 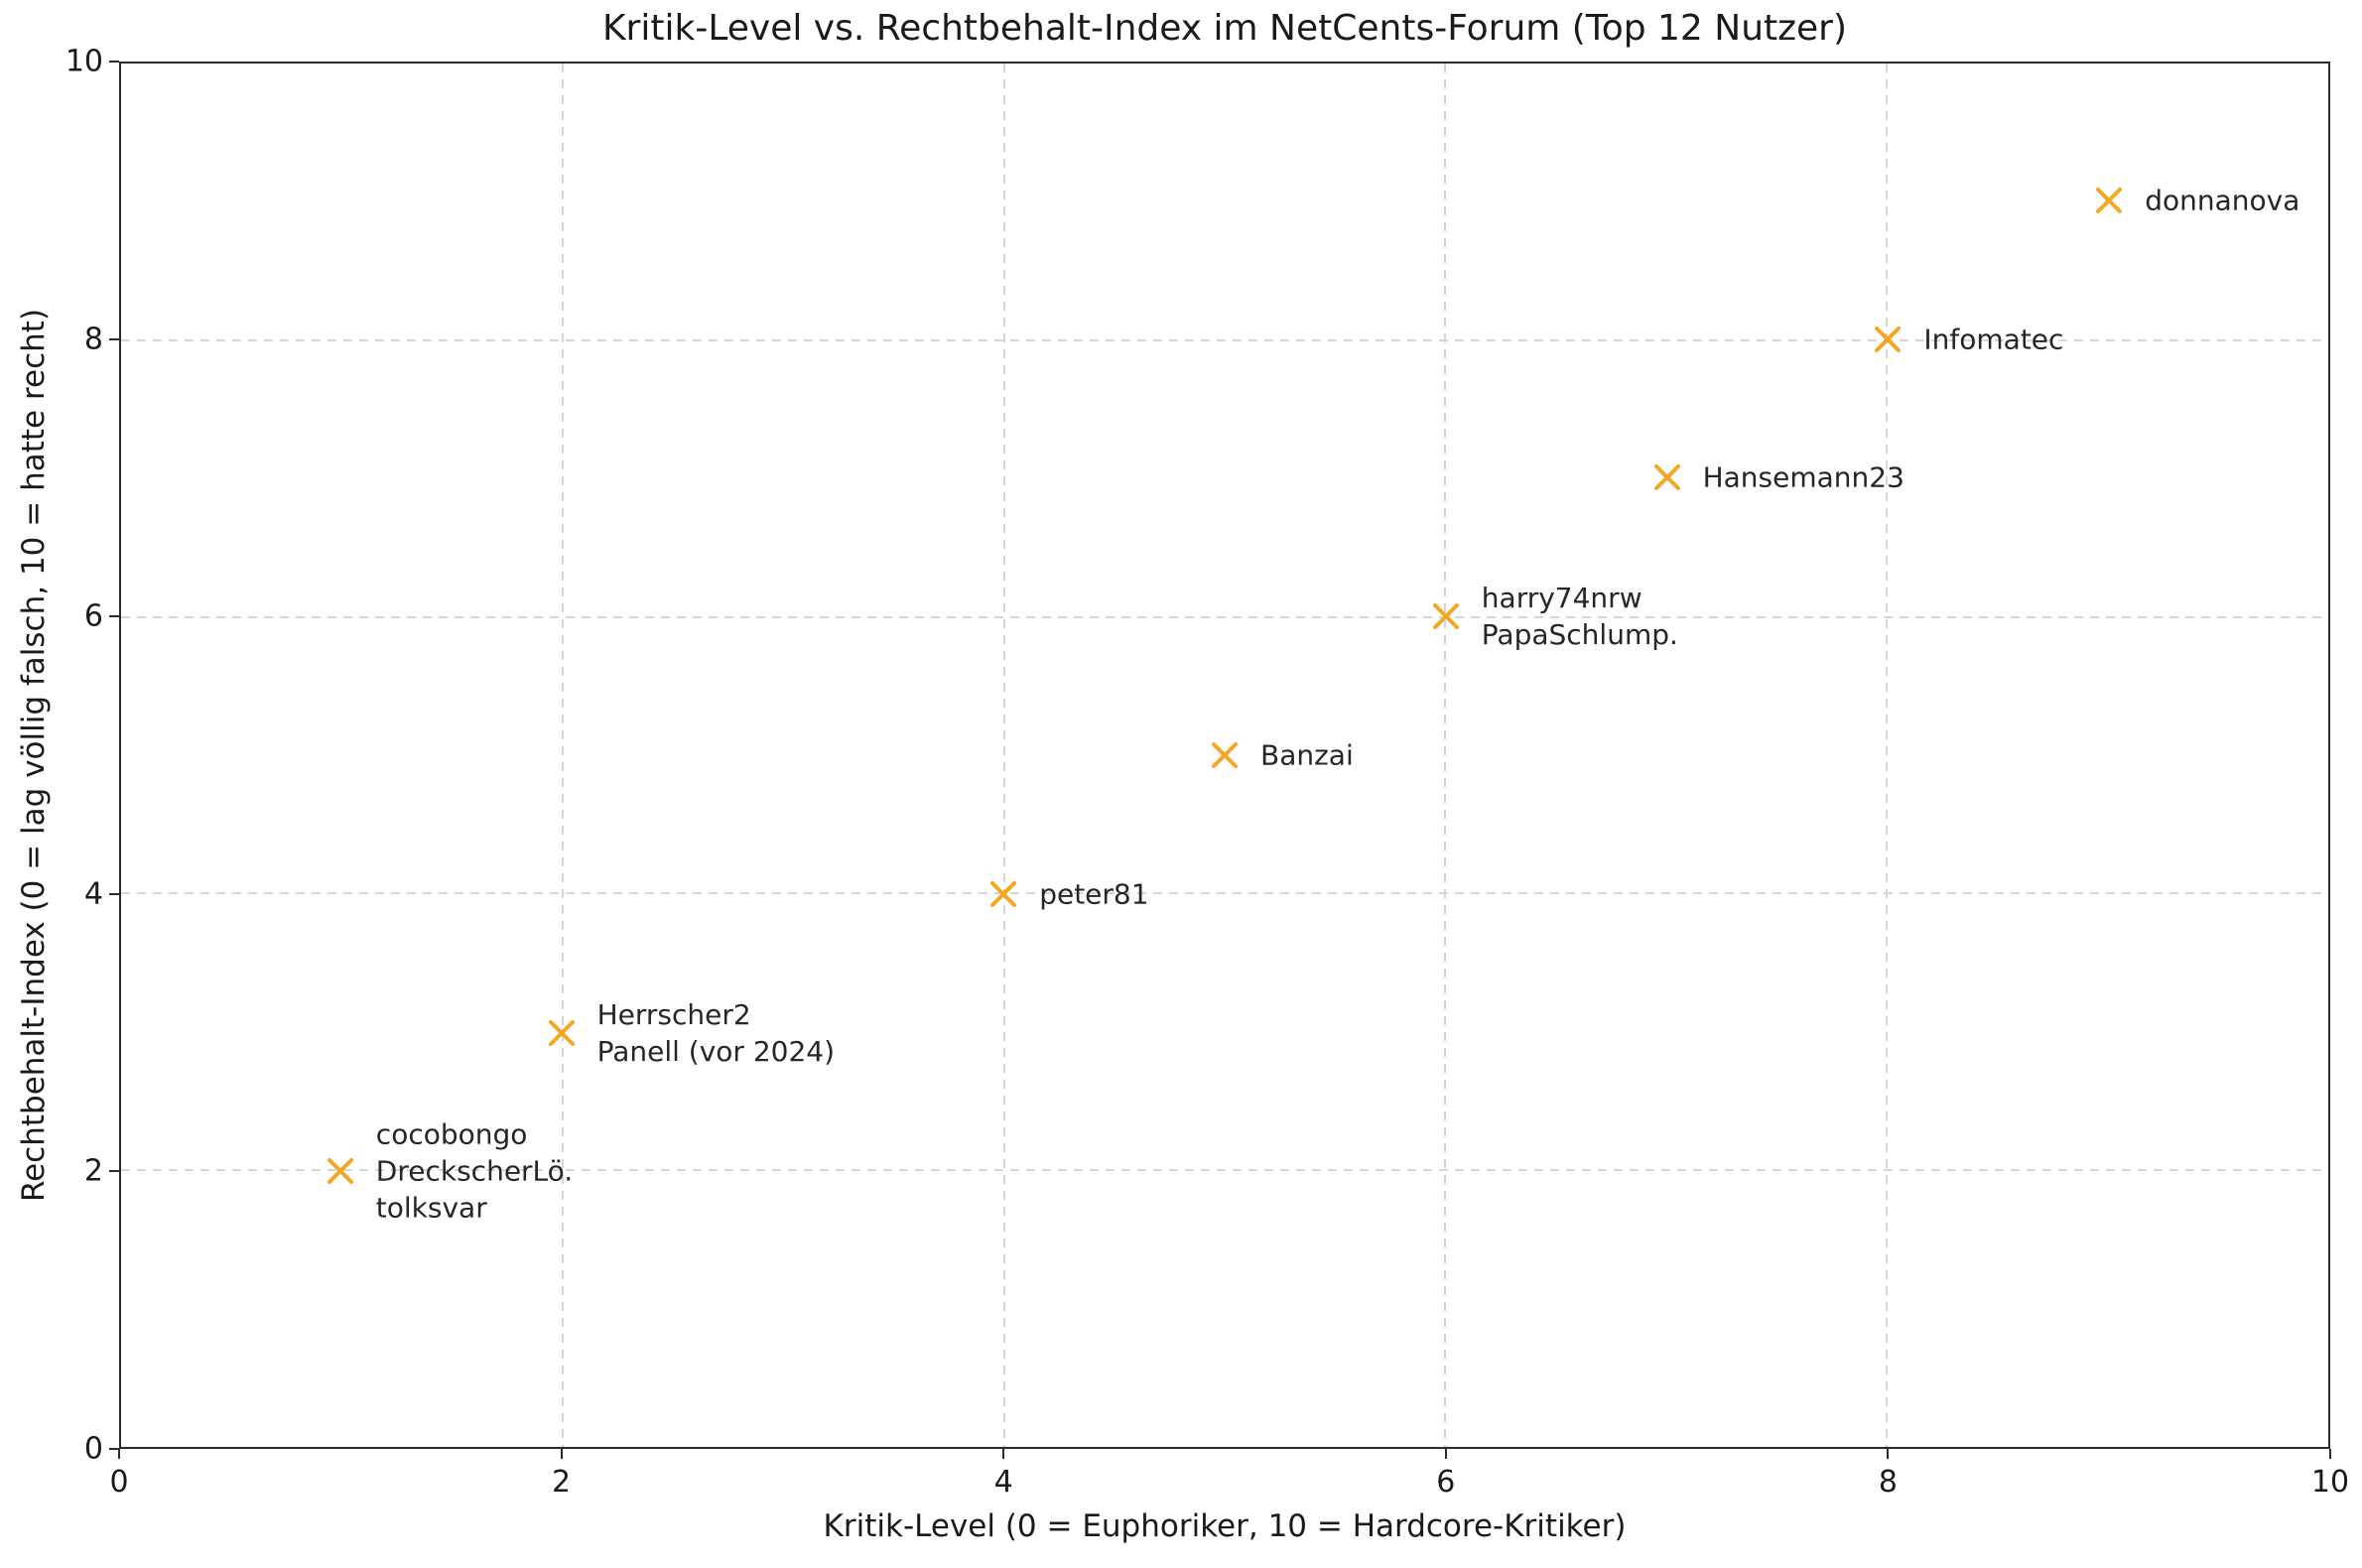 What do you see at coordinates (1446, 1482) in the screenshot?
I see `x-tick-label: 6` at bounding box center [1446, 1482].